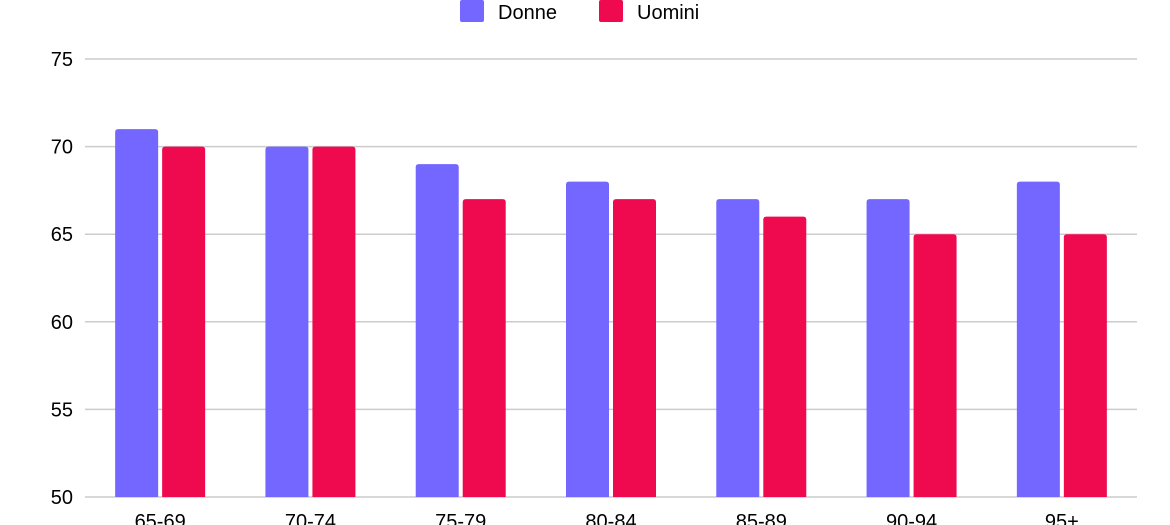 This screenshot has width=1170, height=525. Describe the element at coordinates (579, 12) in the screenshot. I see `legend: Donne Uomini` at that location.